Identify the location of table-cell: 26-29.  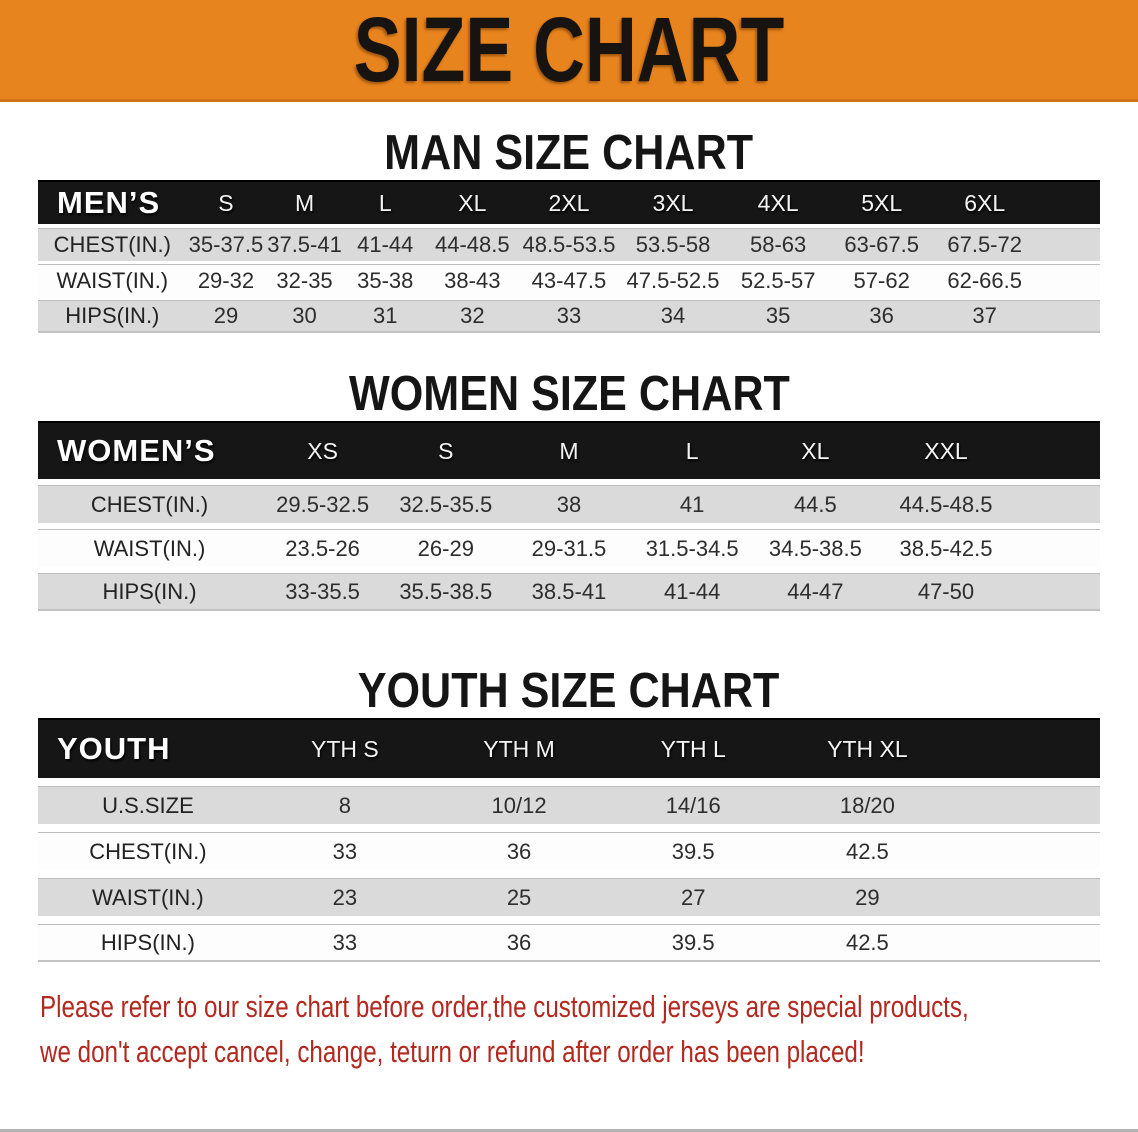
(445, 548).